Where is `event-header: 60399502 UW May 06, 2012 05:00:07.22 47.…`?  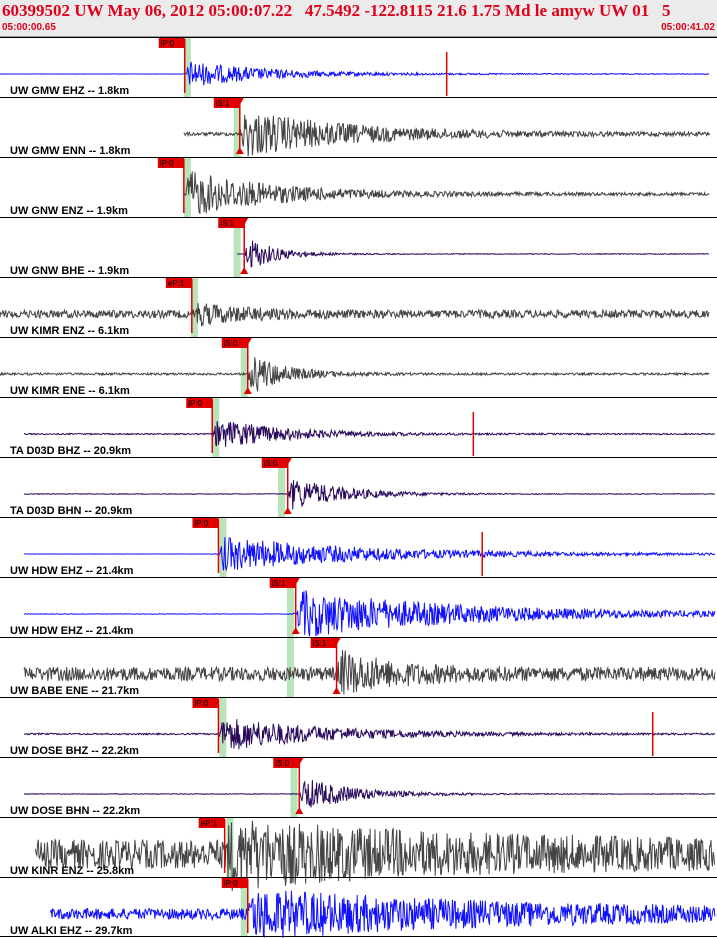 event-header: 60399502 UW May 06, 2012 05:00:07.22 47.… is located at coordinates (358, 18).